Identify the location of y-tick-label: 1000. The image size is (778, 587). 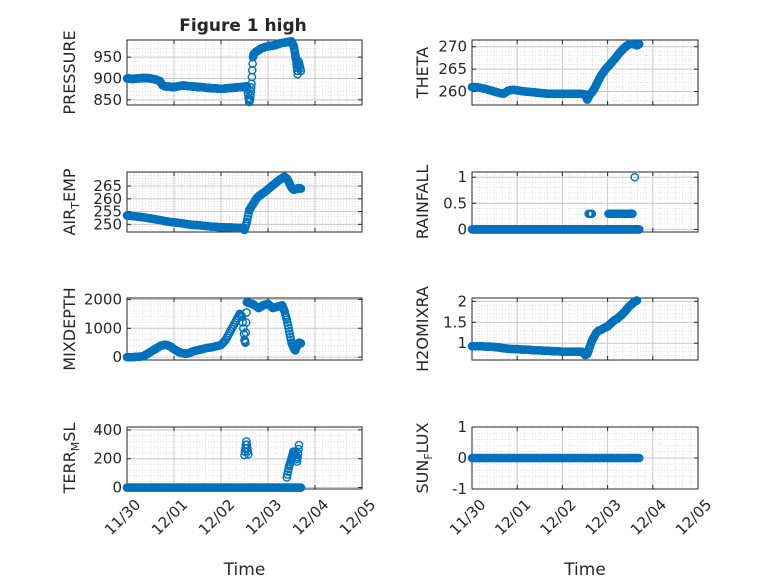
(103, 328).